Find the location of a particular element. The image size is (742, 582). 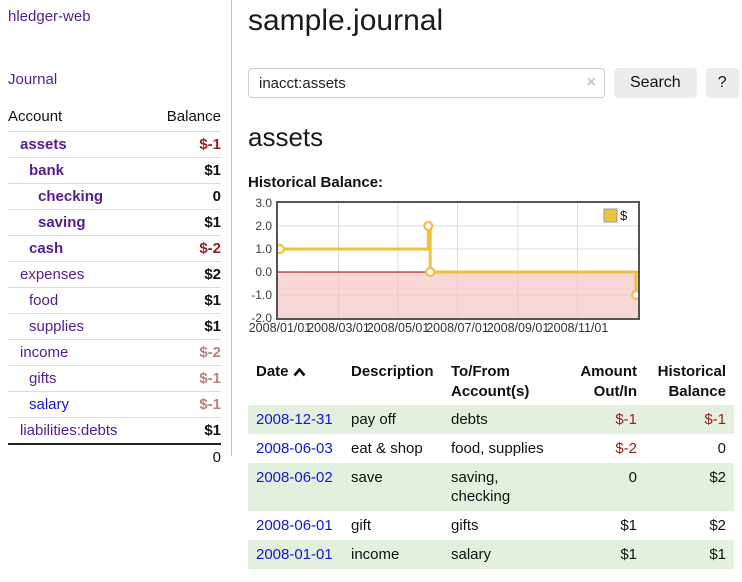

transaction-balance: $2 is located at coordinates (717, 477).